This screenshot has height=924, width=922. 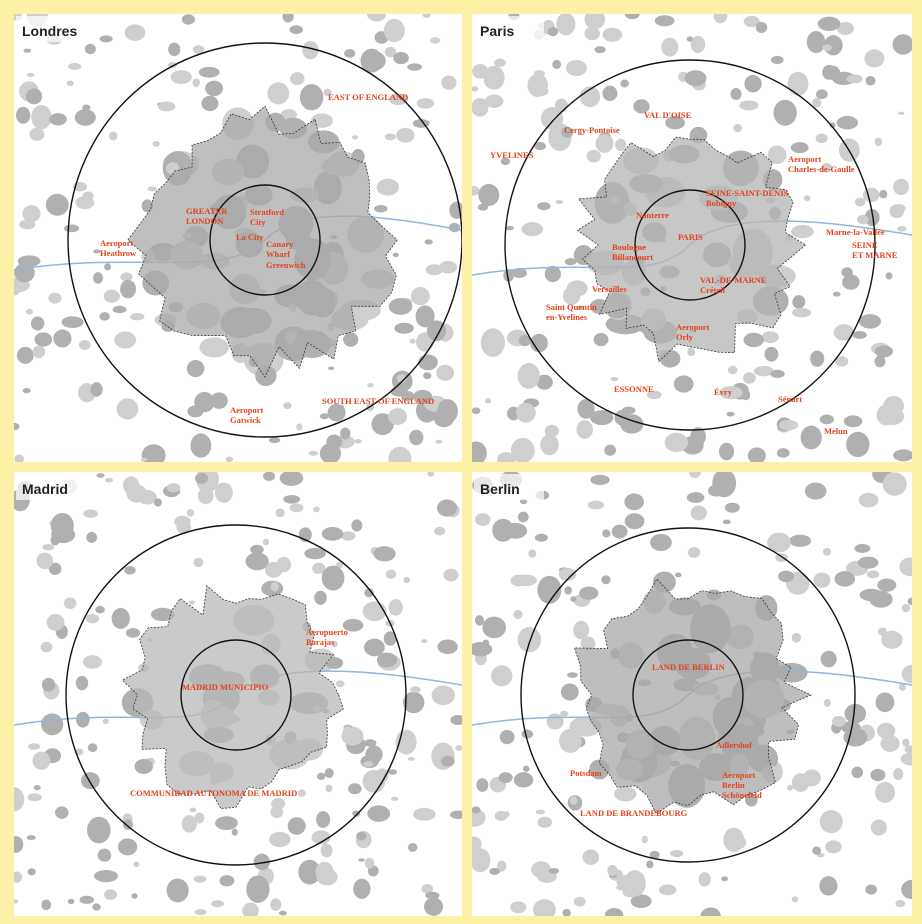 What do you see at coordinates (733, 785) in the screenshot?
I see `place-label: Berlin` at bounding box center [733, 785].